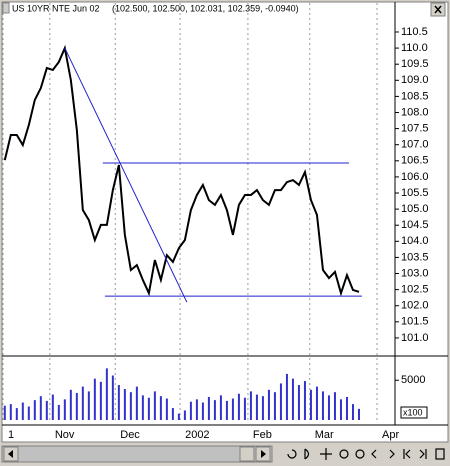  What do you see at coordinates (130, 435) in the screenshot?
I see `x-tick-label: Dec` at bounding box center [130, 435].